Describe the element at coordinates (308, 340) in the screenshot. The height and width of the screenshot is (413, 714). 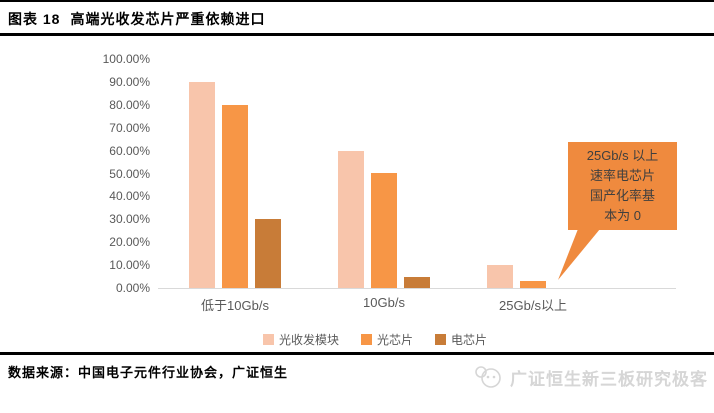
I see `legend-label: 光收发模块` at that location.